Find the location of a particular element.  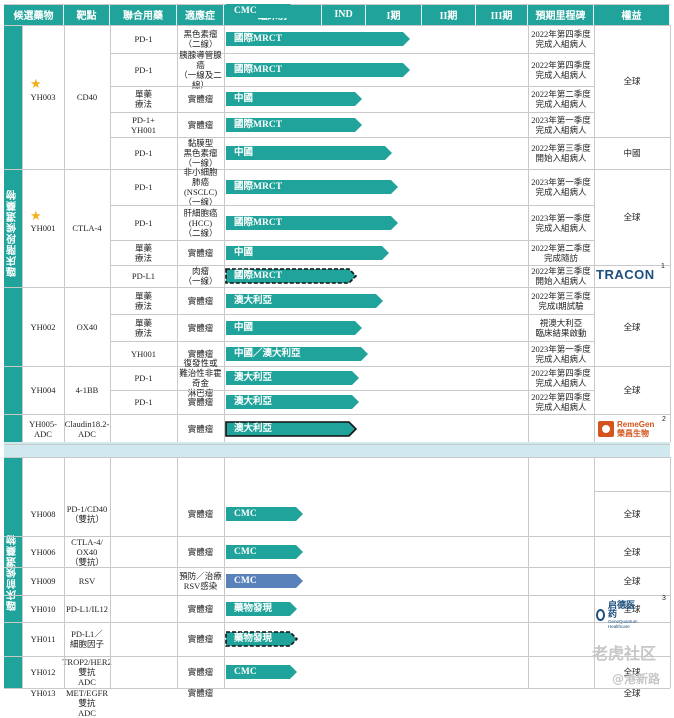

progress-bar: CMC is located at coordinates (264, 514).